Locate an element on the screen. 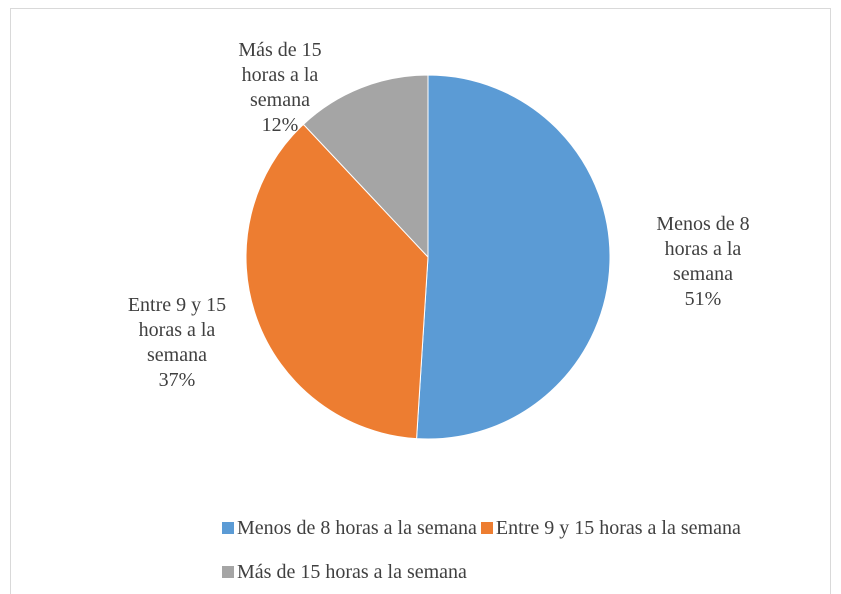 The image size is (841, 594). data-label: Menos de 8 horas a la semana 51% is located at coordinates (703, 262).